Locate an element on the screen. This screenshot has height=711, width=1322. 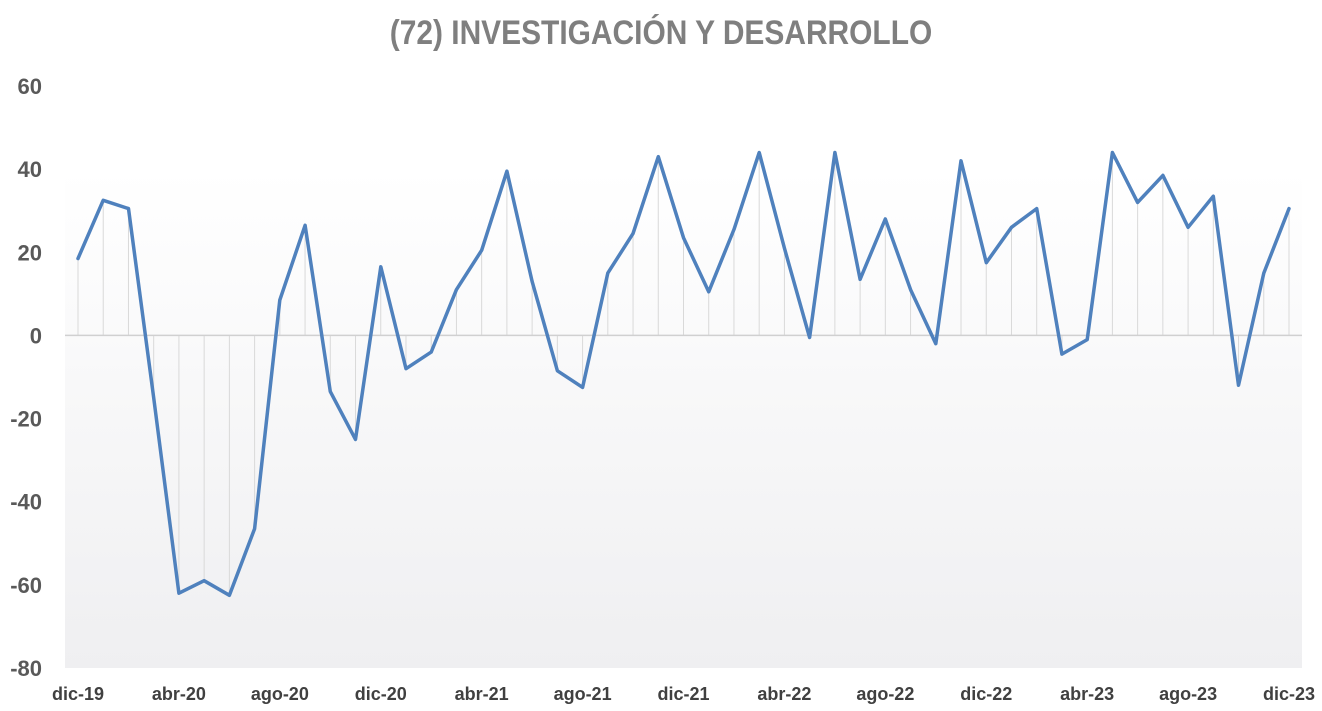
y-tick-label: 20 is located at coordinates (30, 252).